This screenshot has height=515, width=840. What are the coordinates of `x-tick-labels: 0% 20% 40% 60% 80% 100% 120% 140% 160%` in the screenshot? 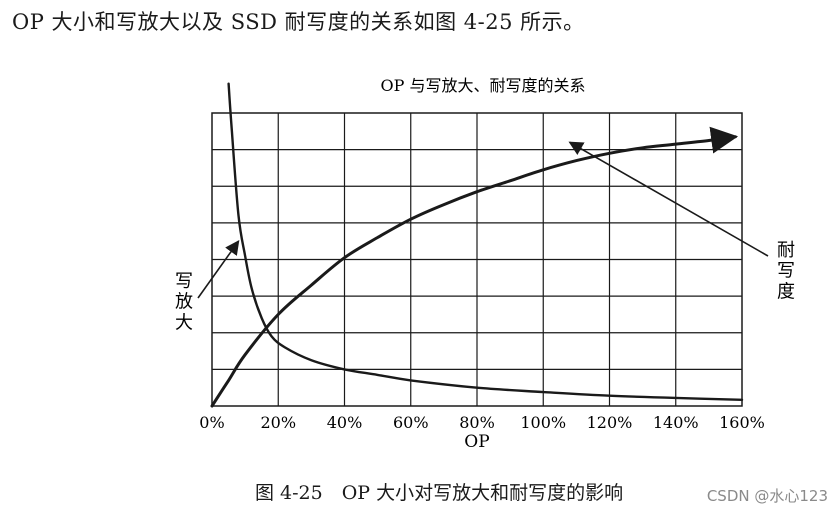 It's located at (482, 422).